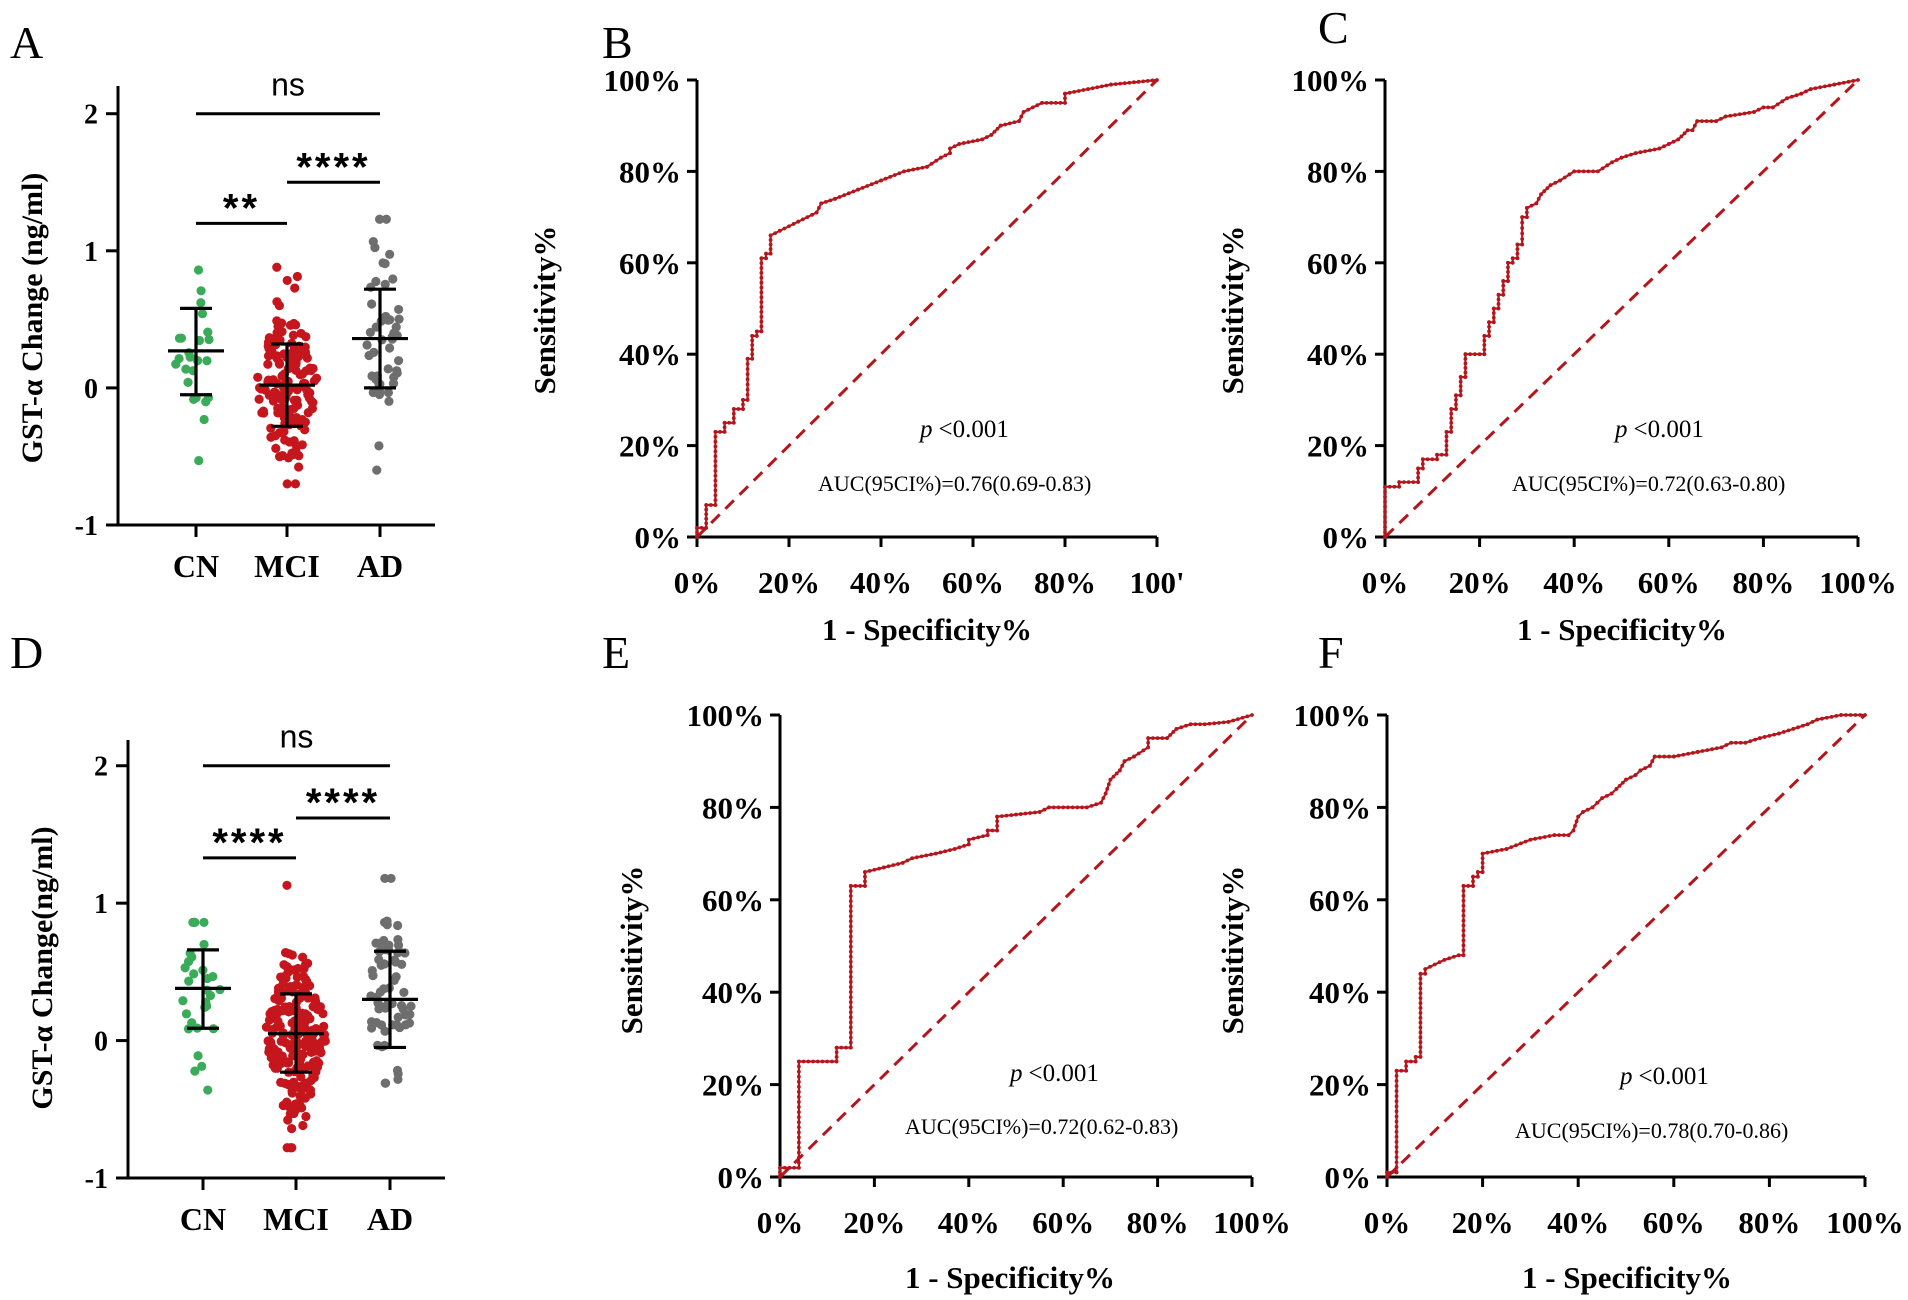 This screenshot has height=1300, width=1908. What do you see at coordinates (1252, 1222) in the screenshot?
I see `x-tick-label: 100%` at bounding box center [1252, 1222].